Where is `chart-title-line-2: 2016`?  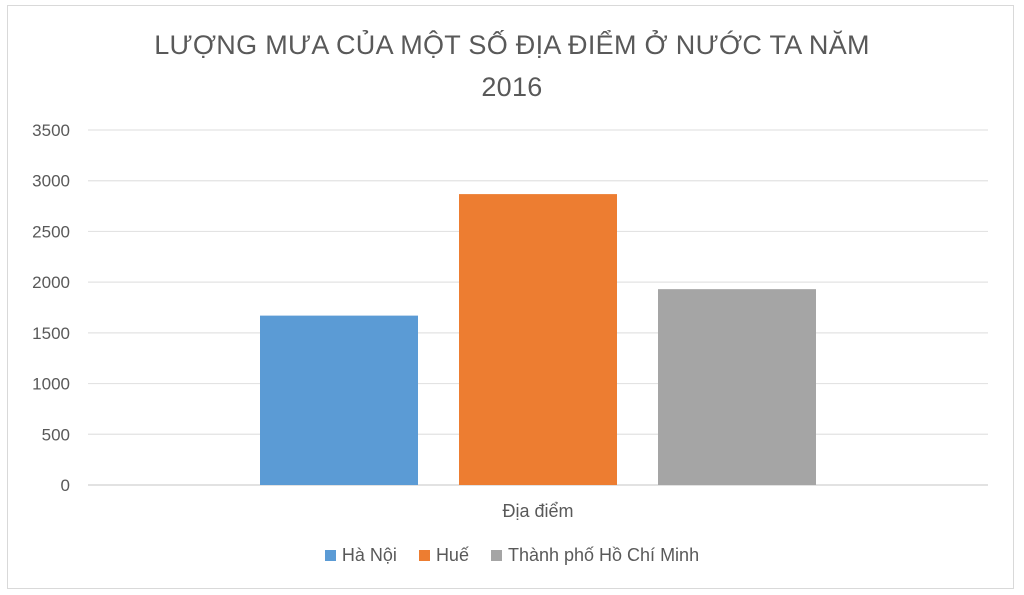 chart-title-line-2: 2016 is located at coordinates (512, 87).